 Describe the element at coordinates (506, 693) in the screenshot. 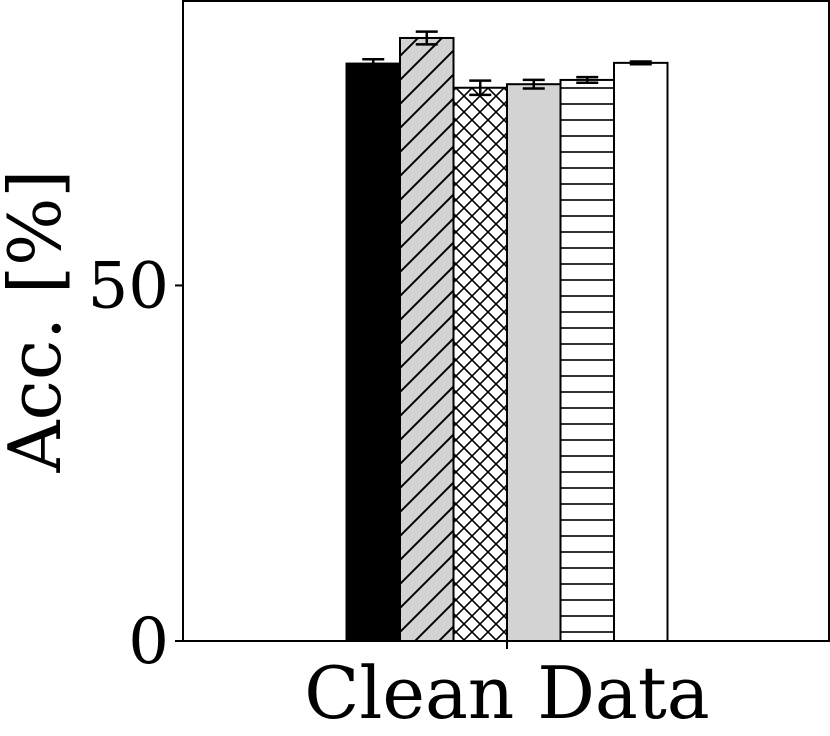

I see `x-category-label-0: Clean Data` at that location.